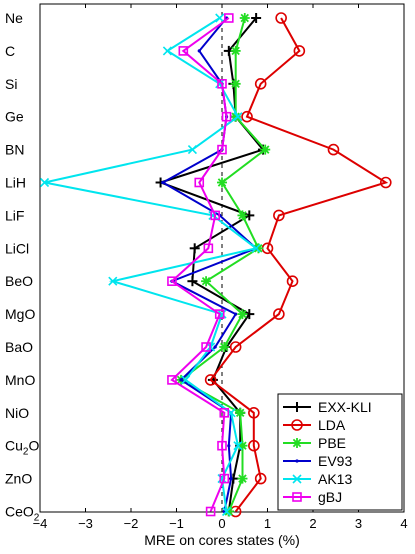 The height and width of the screenshot is (554, 415). I want to click on x-tick-label: 0, so click(221, 523).